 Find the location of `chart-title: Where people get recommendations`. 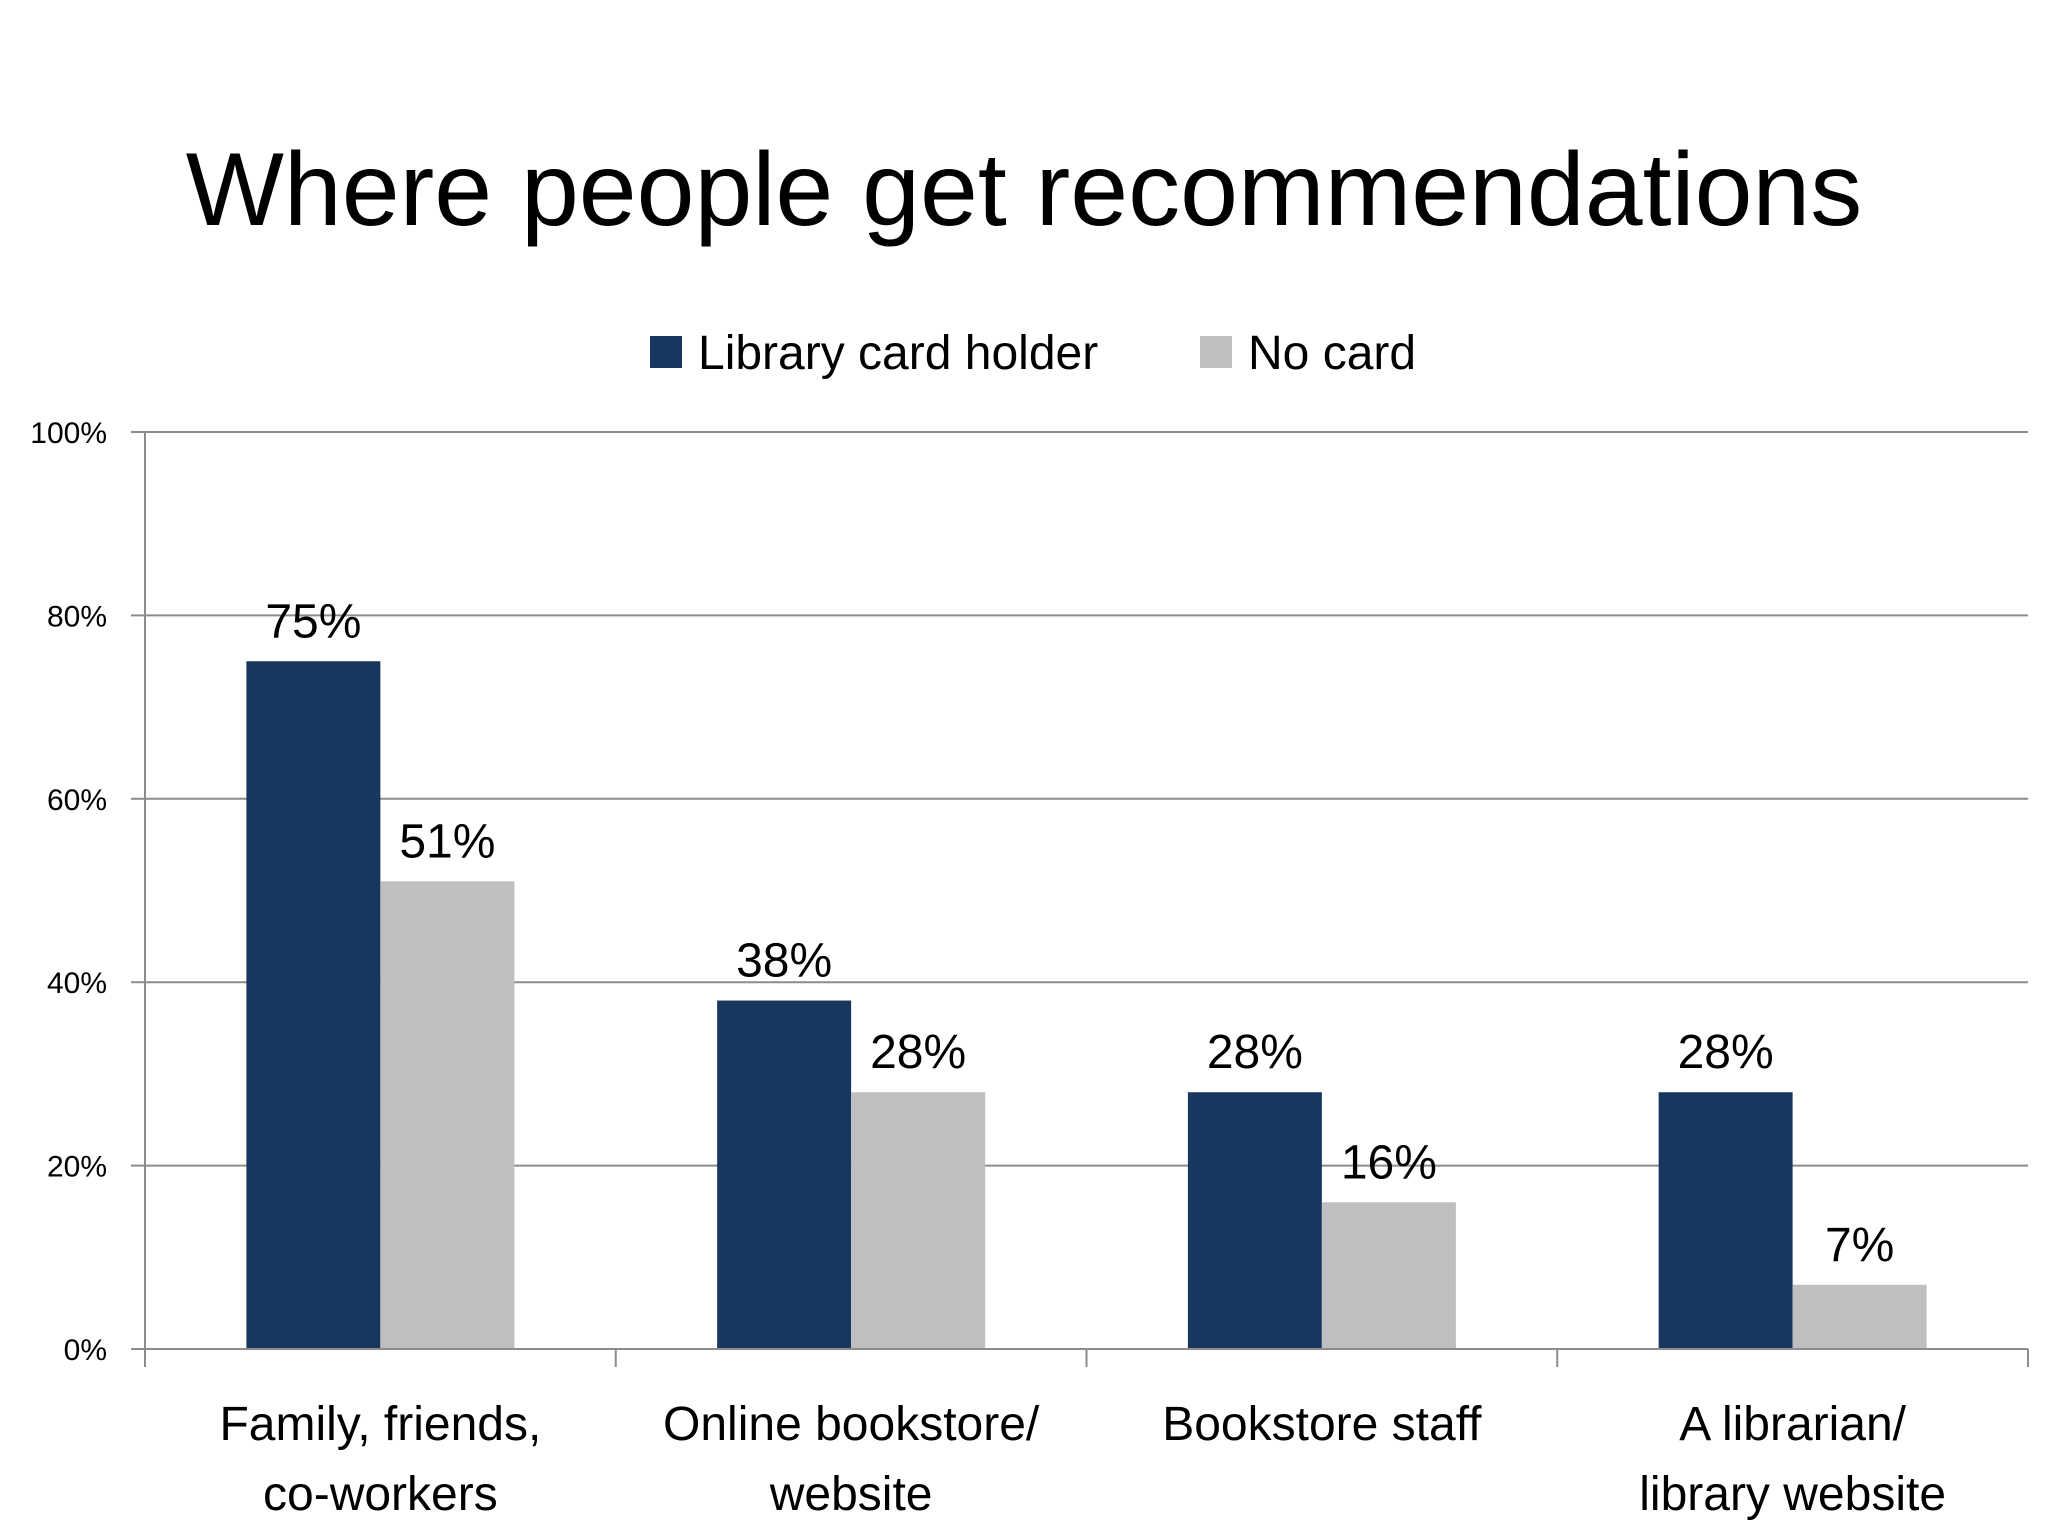

chart-title: Where people get recommendations is located at coordinates (1024, 190).